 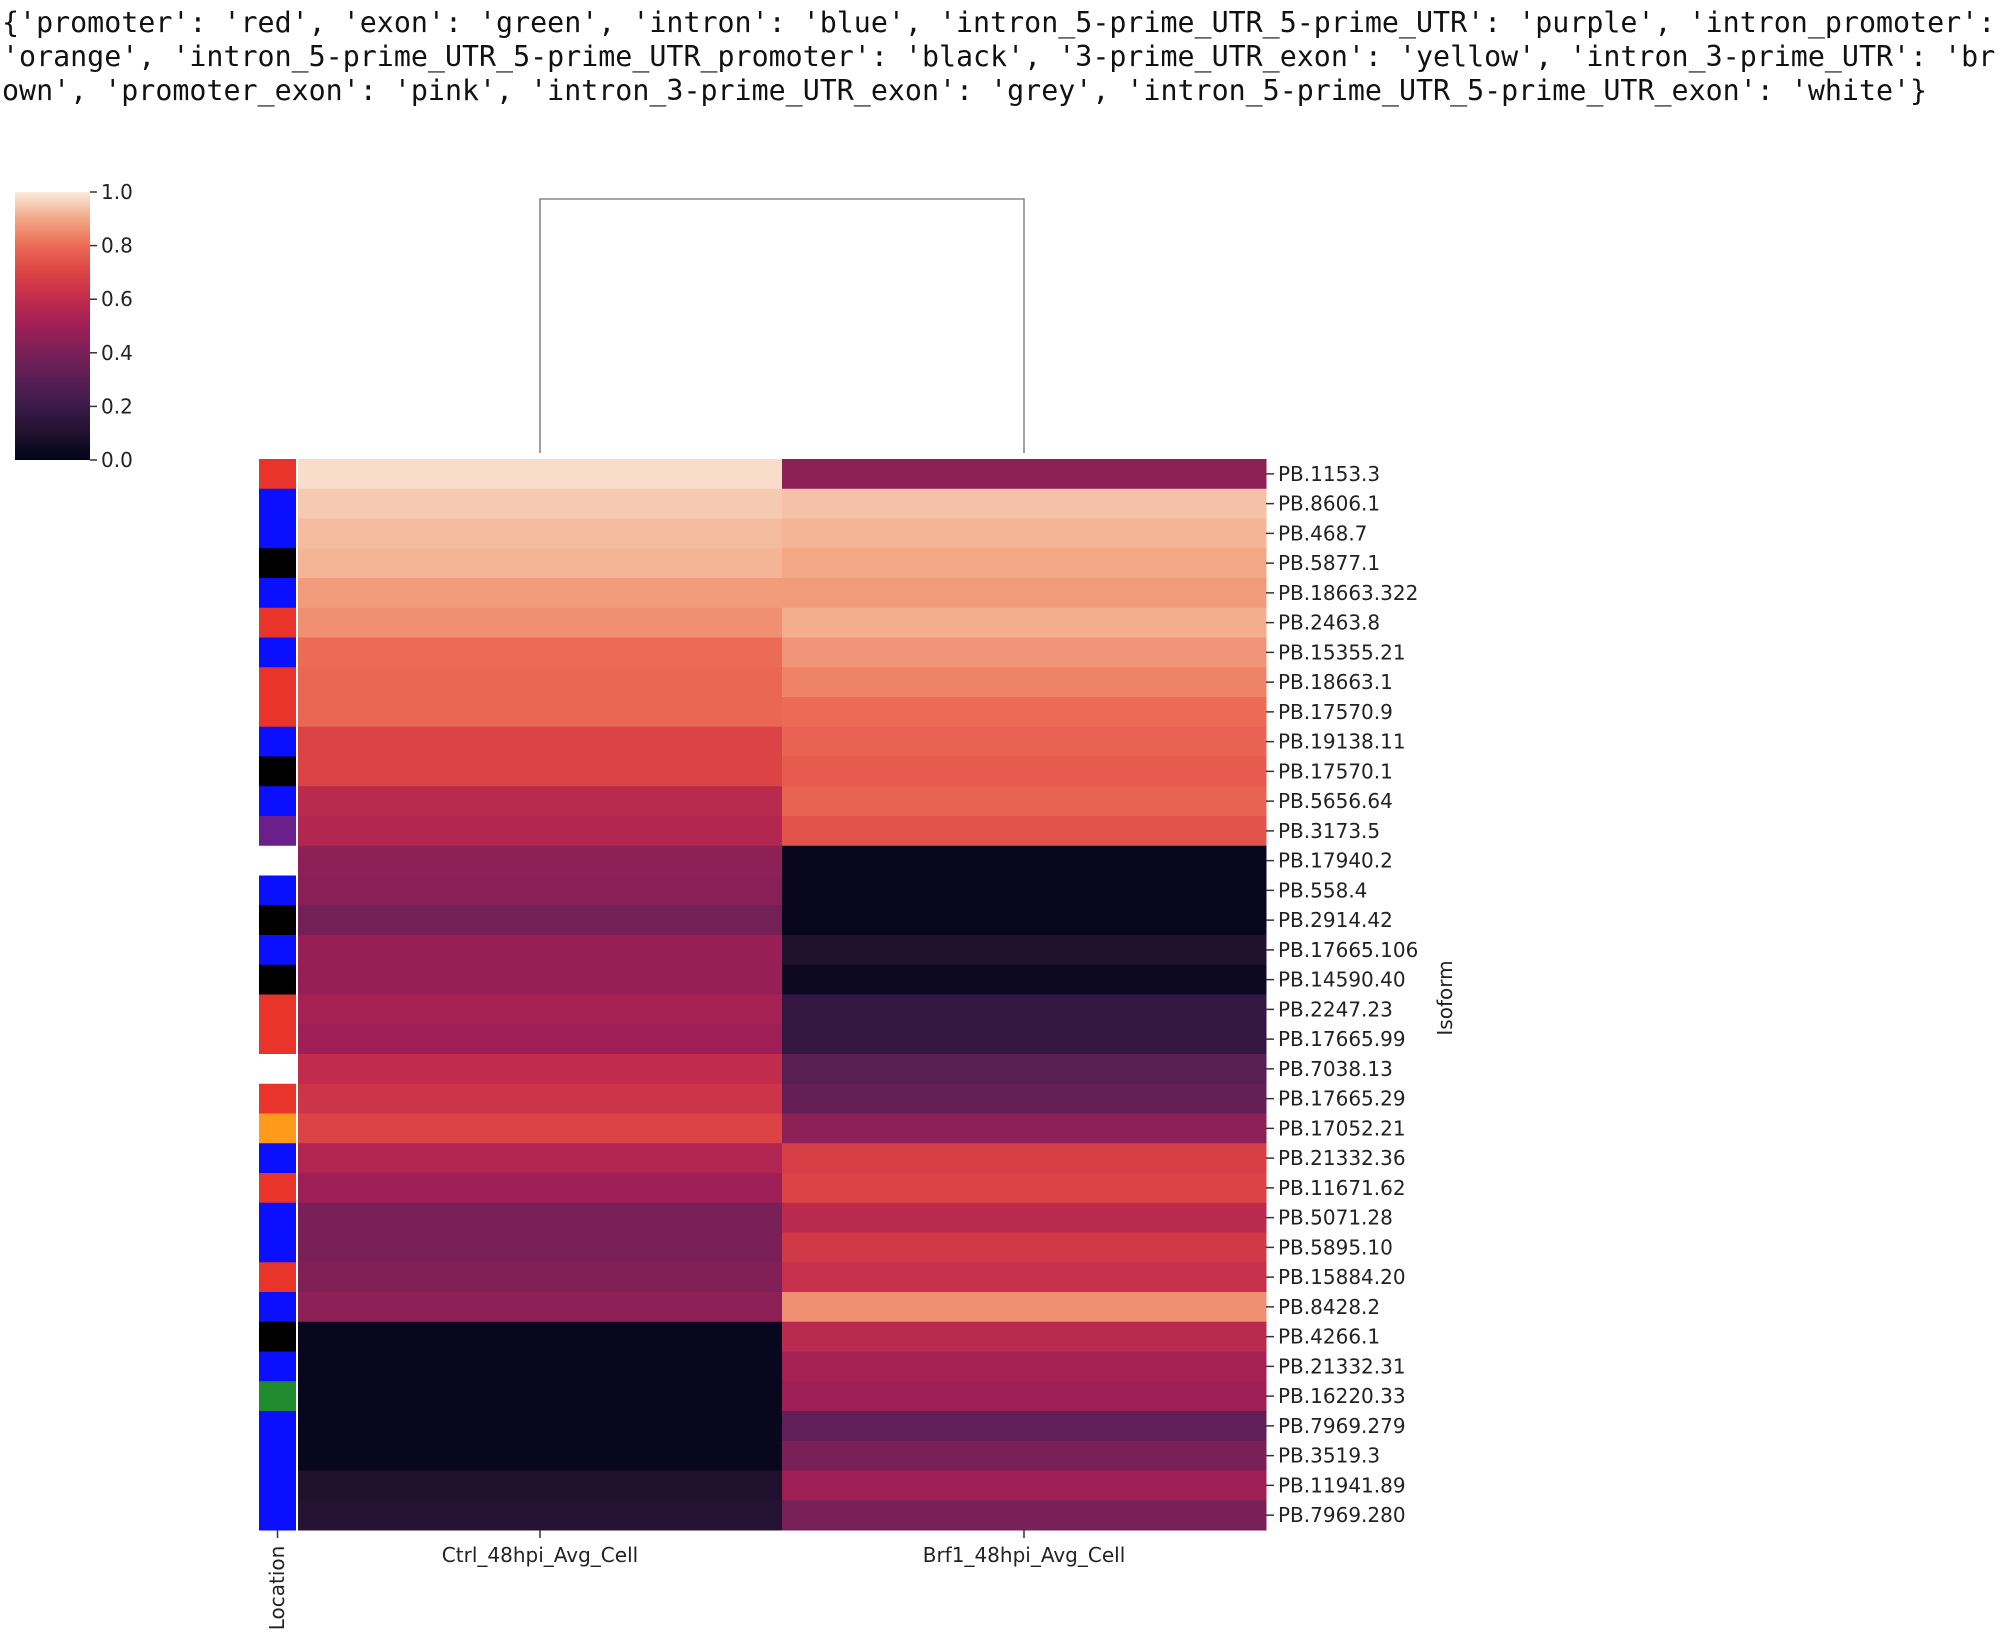 What do you see at coordinates (1342, 742) in the screenshot?
I see `row-label: PB.19138.11` at bounding box center [1342, 742].